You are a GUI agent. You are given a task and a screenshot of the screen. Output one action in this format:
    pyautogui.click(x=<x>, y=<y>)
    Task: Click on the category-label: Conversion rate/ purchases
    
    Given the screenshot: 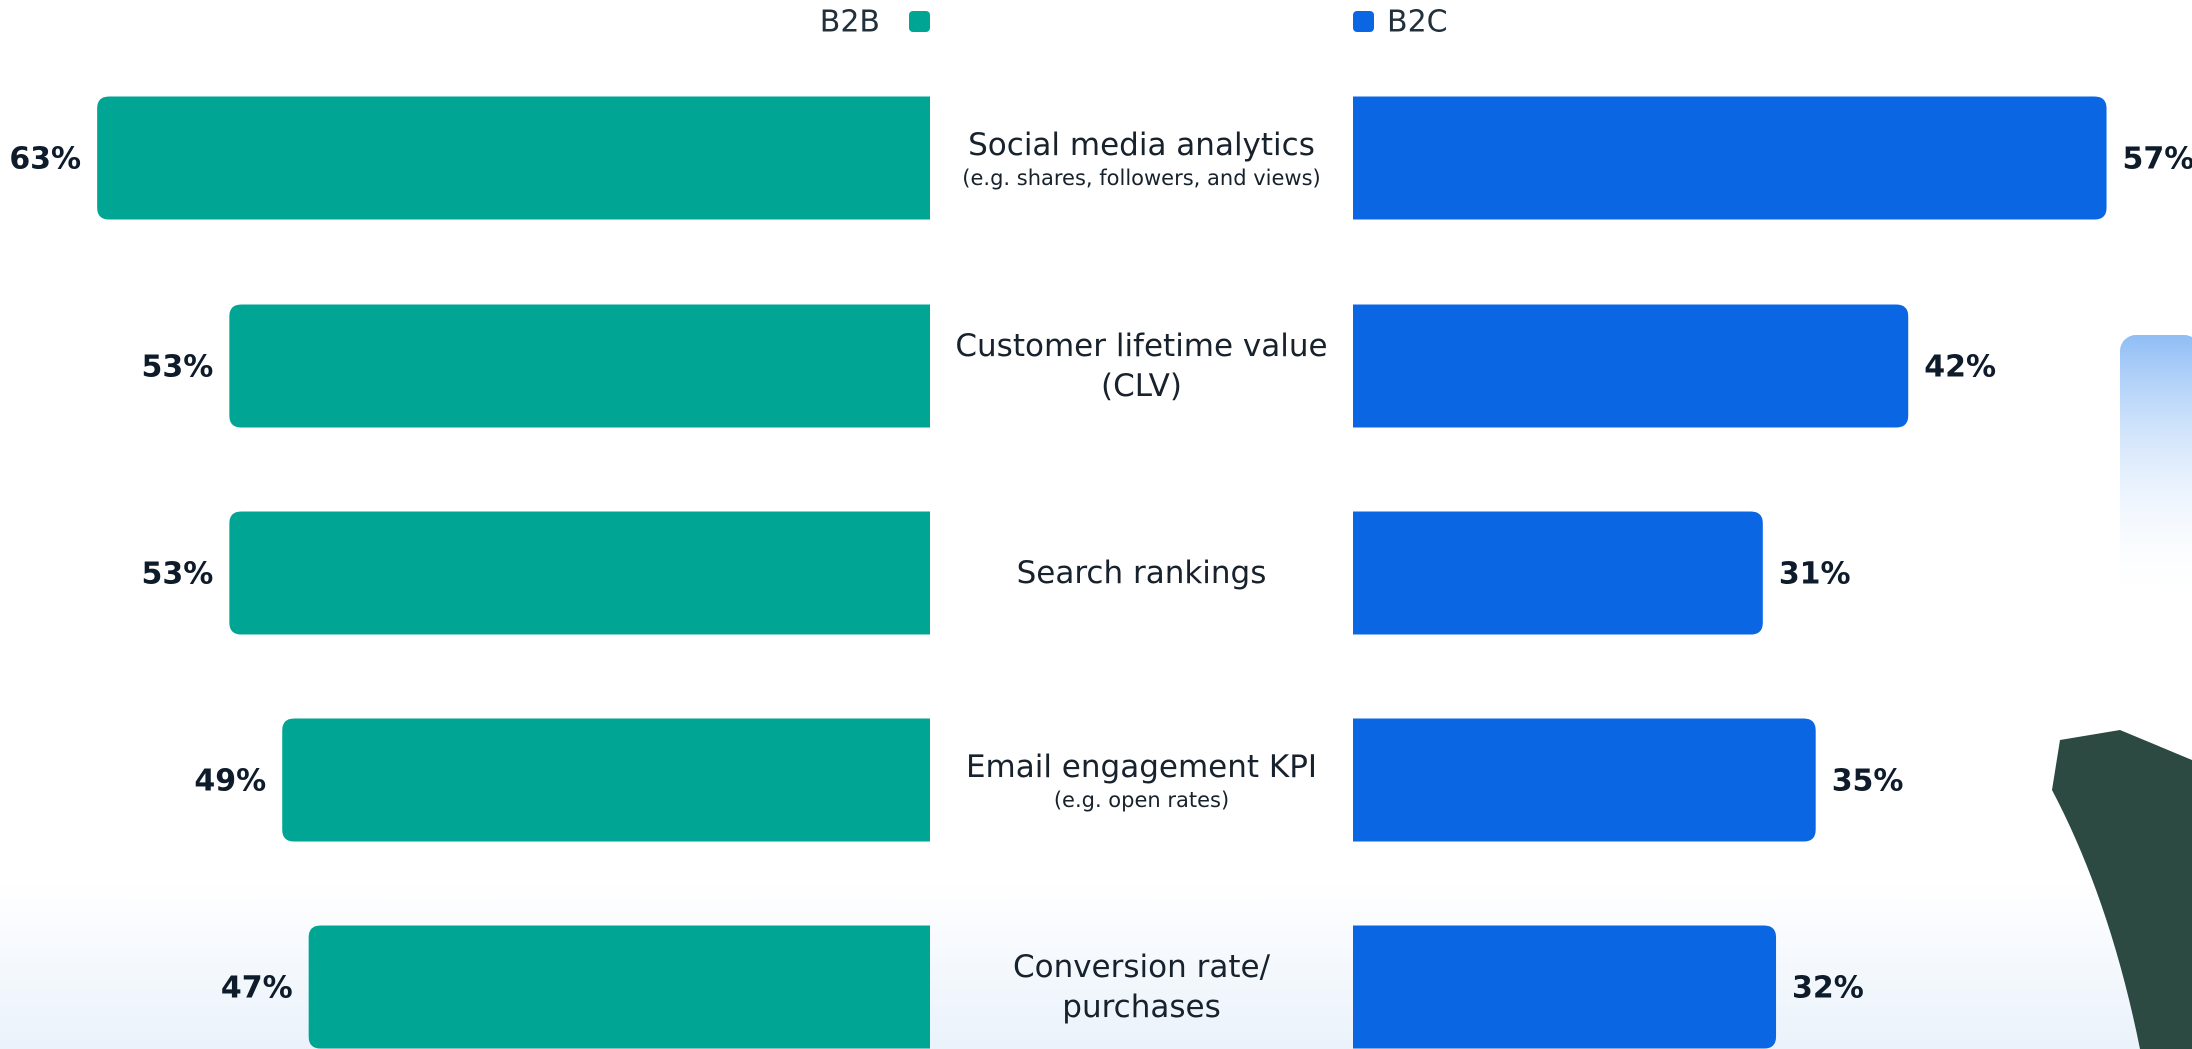 What is the action you would take?
    pyautogui.click(x=1141, y=987)
    